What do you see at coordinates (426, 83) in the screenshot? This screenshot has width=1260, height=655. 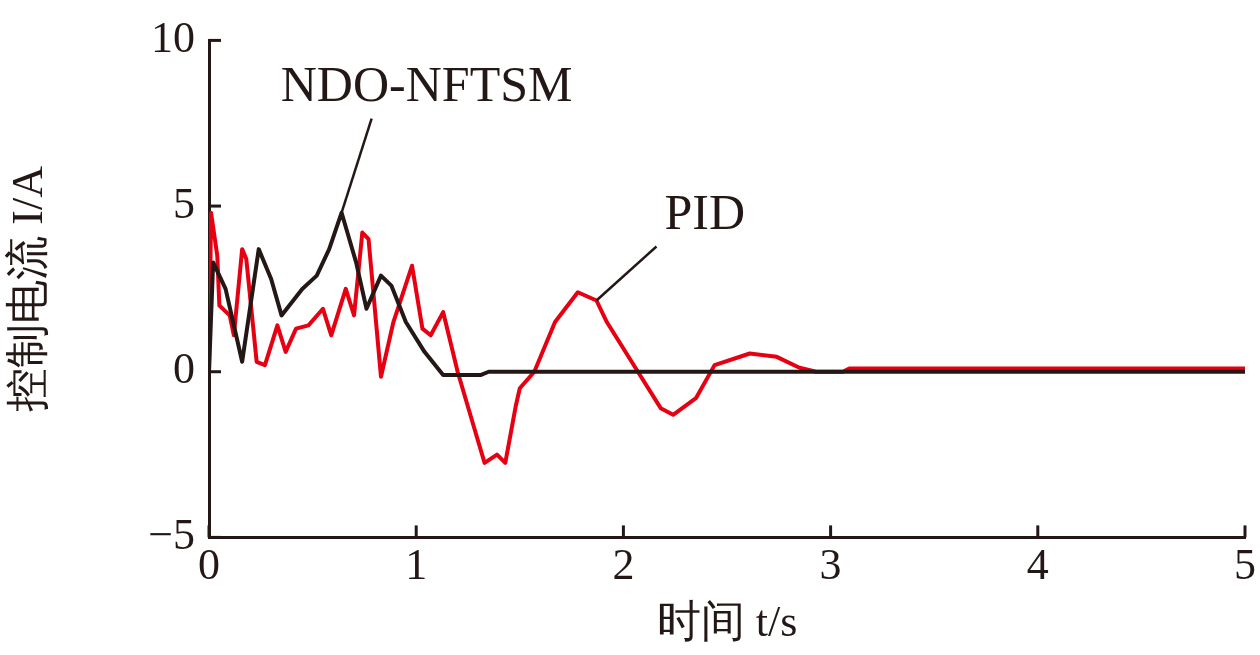 I see `text: NDO-NFTSM` at bounding box center [426, 83].